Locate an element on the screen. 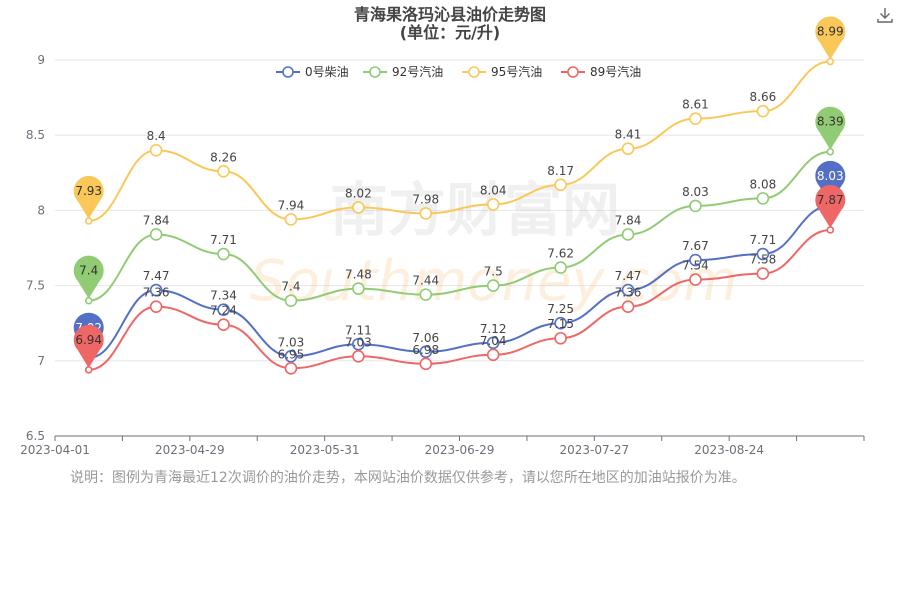 The image size is (900, 600). watermark: 南方财富网Southmoney.com is located at coordinates (494, 245).